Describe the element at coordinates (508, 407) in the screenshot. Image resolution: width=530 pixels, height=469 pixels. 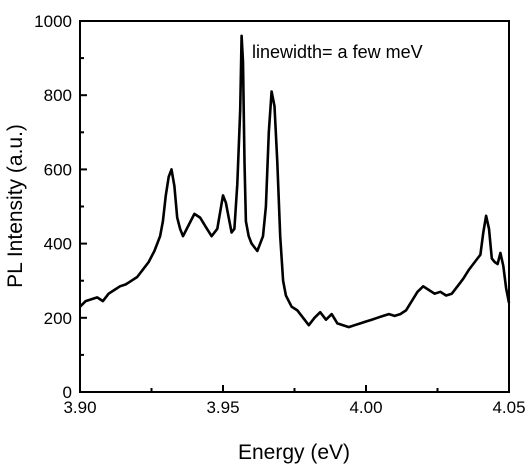
I see `x-tick-label-3: 4.05` at that location.